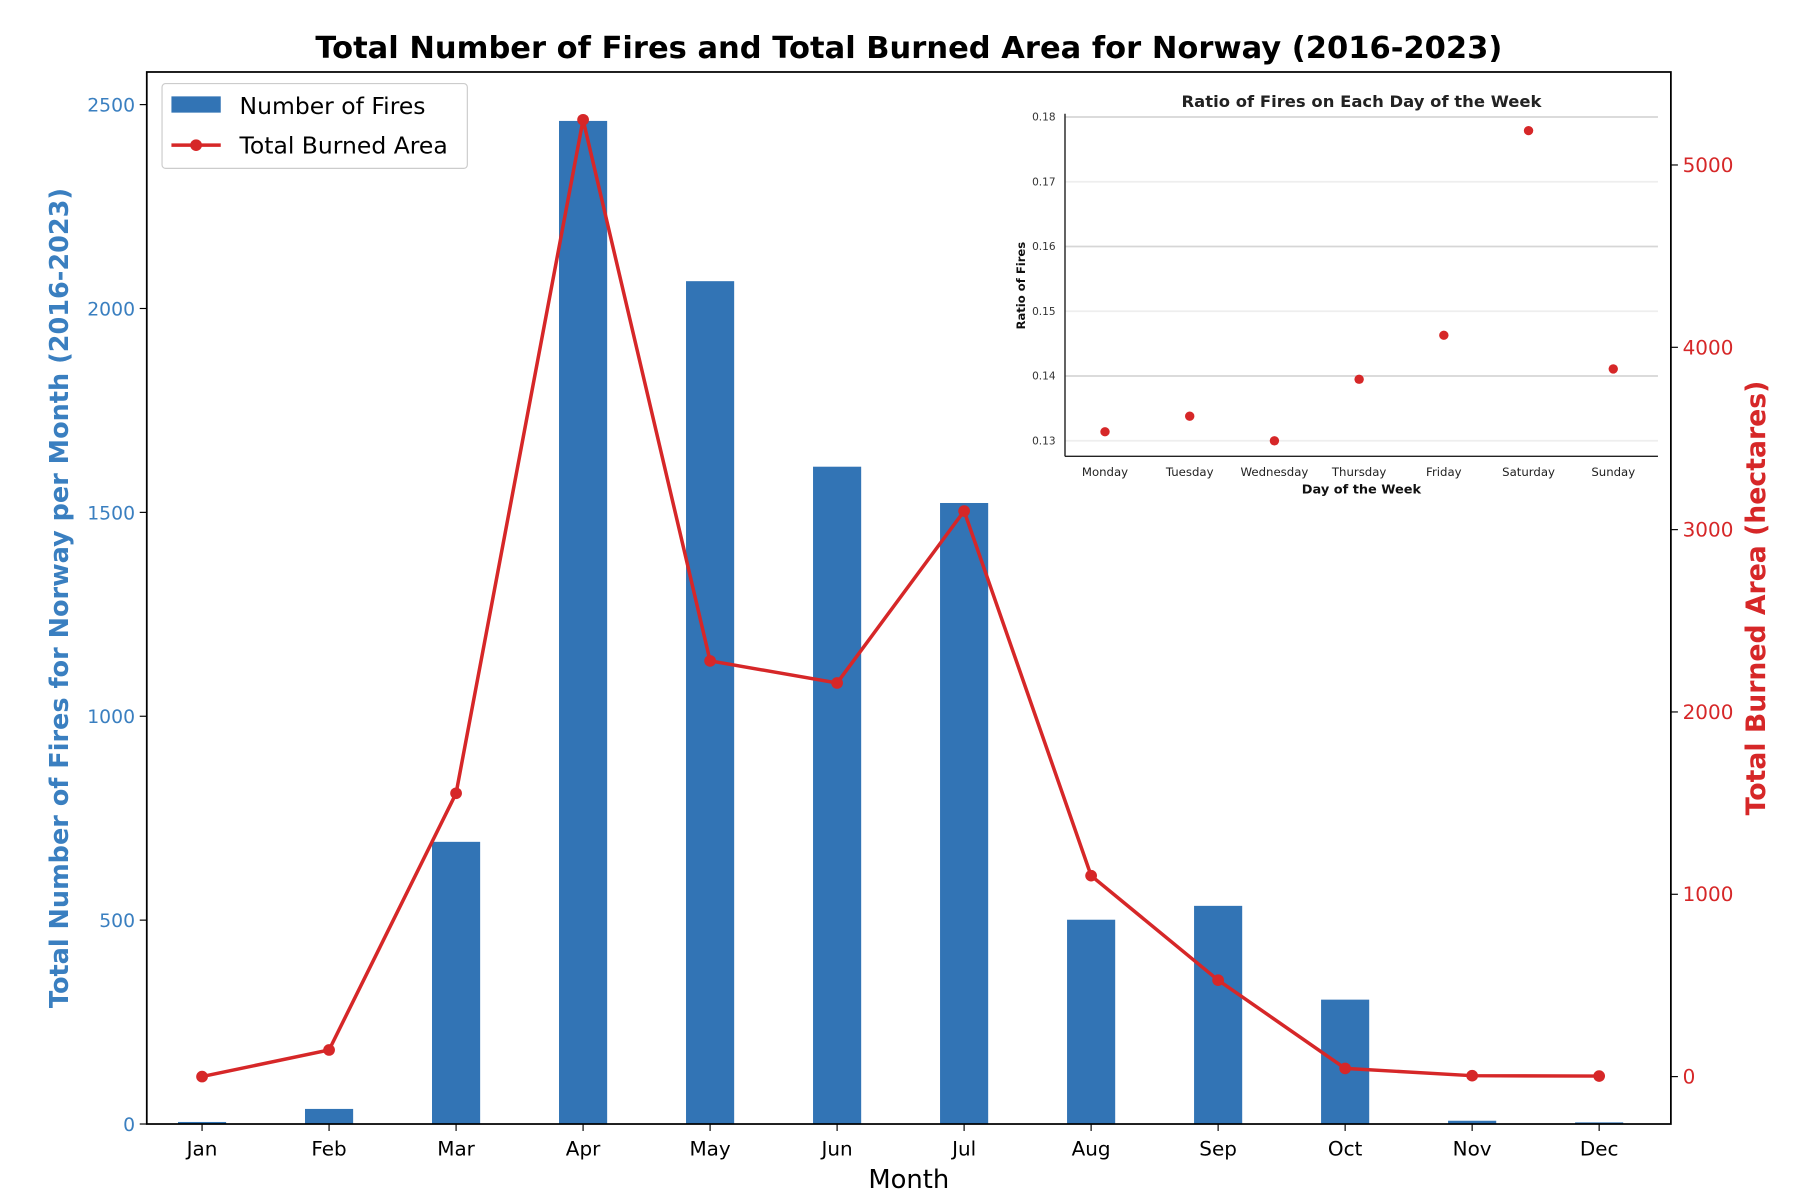  What do you see at coordinates (1528, 472) in the screenshot?
I see `inset-x-tick-label: Saturday` at bounding box center [1528, 472].